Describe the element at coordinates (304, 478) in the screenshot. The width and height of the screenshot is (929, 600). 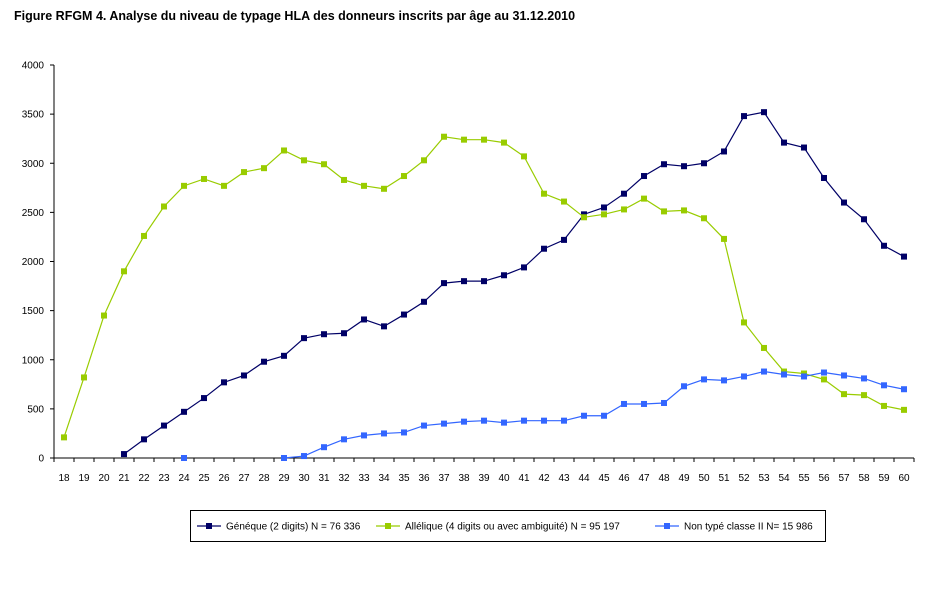
I see `x-tick-label: 30` at that location.